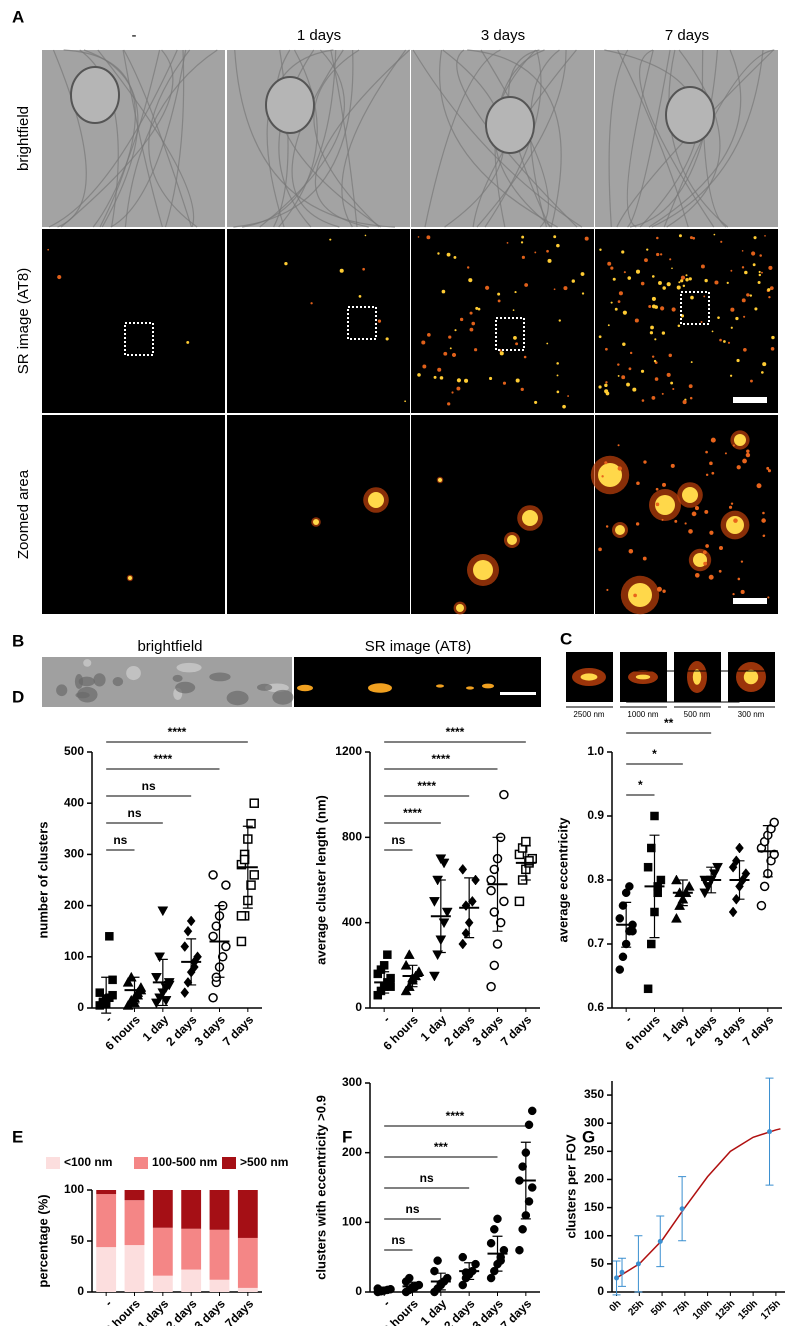  I want to click on y-tick-label: 300, so click(594, 1122).